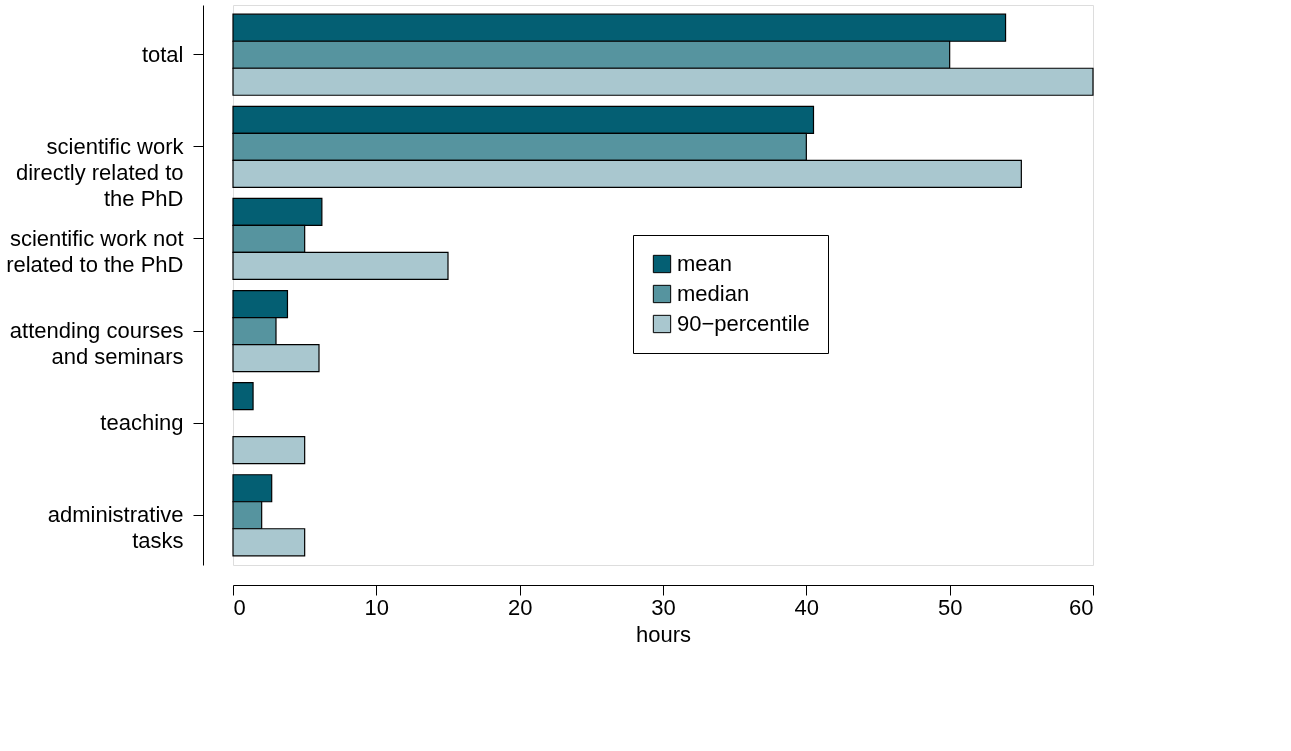 This screenshot has width=1291, height=751. I want to click on x-tick-label: 10, so click(377, 607).